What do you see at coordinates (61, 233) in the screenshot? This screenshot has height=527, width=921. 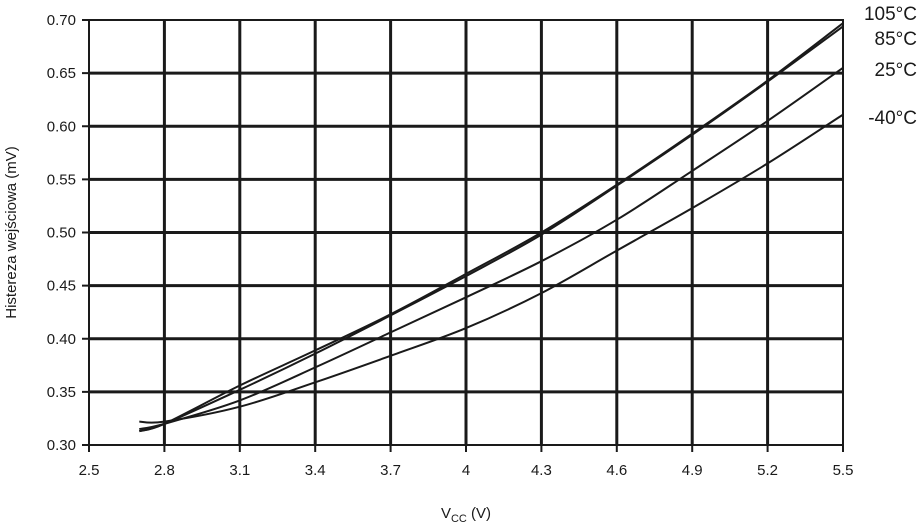 I see `y-tick-label: 0.50` at bounding box center [61, 233].